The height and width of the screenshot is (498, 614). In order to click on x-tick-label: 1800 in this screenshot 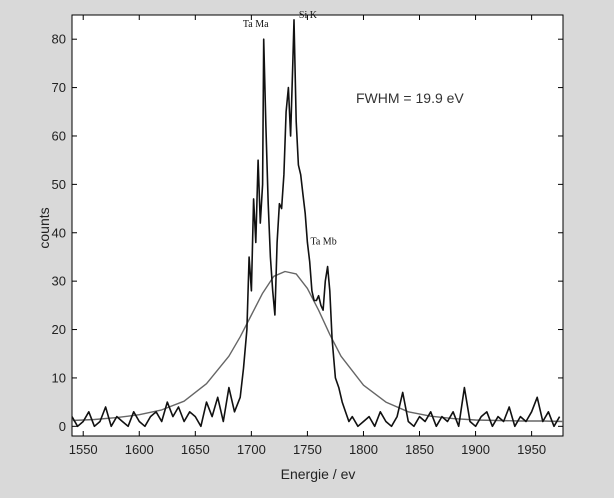, I will do `click(363, 449)`.